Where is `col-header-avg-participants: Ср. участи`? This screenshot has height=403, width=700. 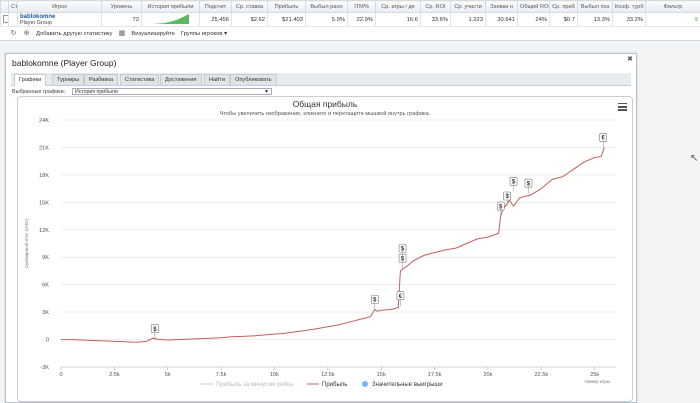
col-header-avg-participants: Ср. участи is located at coordinates (468, 6).